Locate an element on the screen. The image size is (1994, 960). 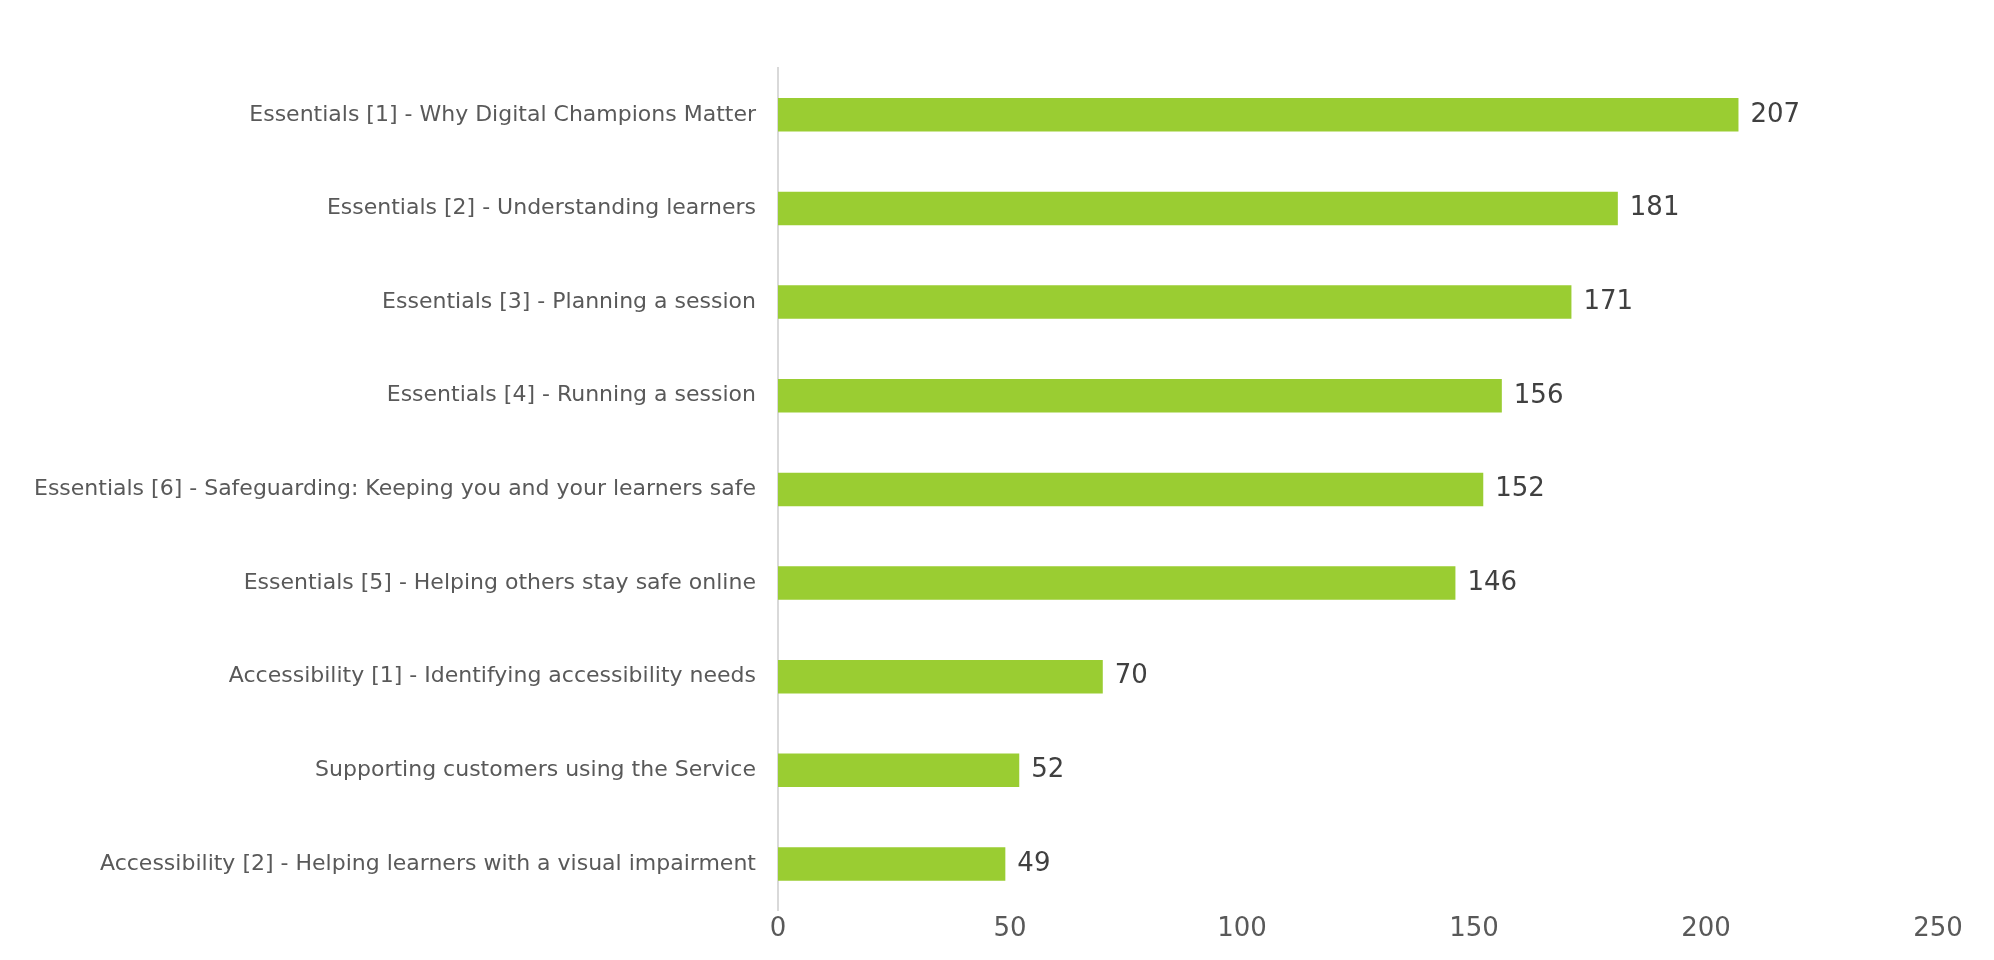
x-tick-label: 50 is located at coordinates (1010, 927).